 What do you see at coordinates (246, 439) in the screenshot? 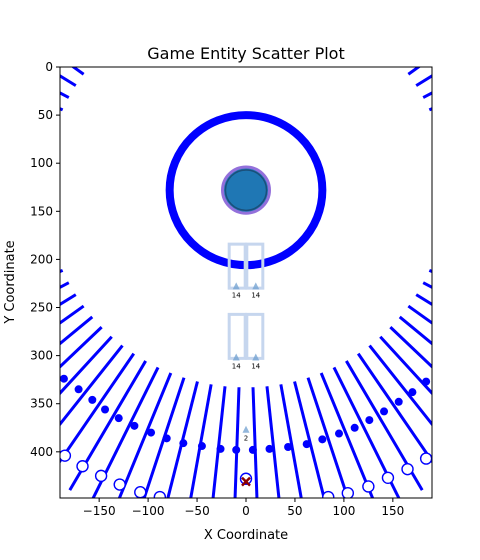
I see `arrow-marker-label: 2` at bounding box center [246, 439].